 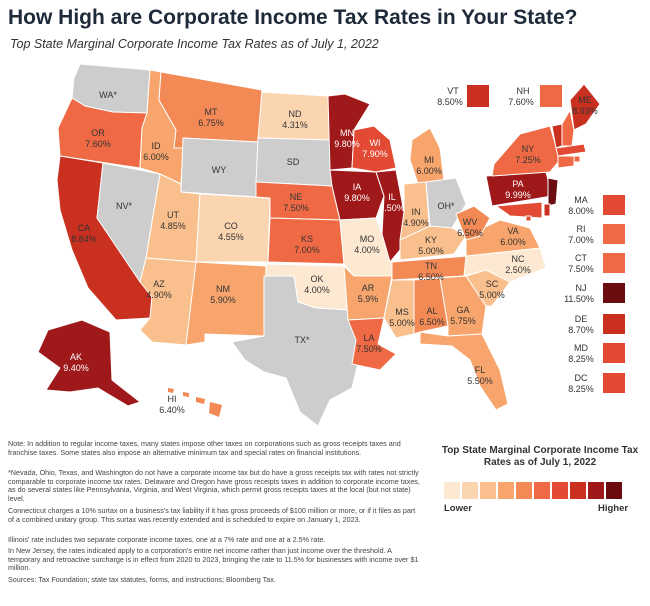 I want to click on label-ND-rate: 4.31%, so click(x=295, y=125).